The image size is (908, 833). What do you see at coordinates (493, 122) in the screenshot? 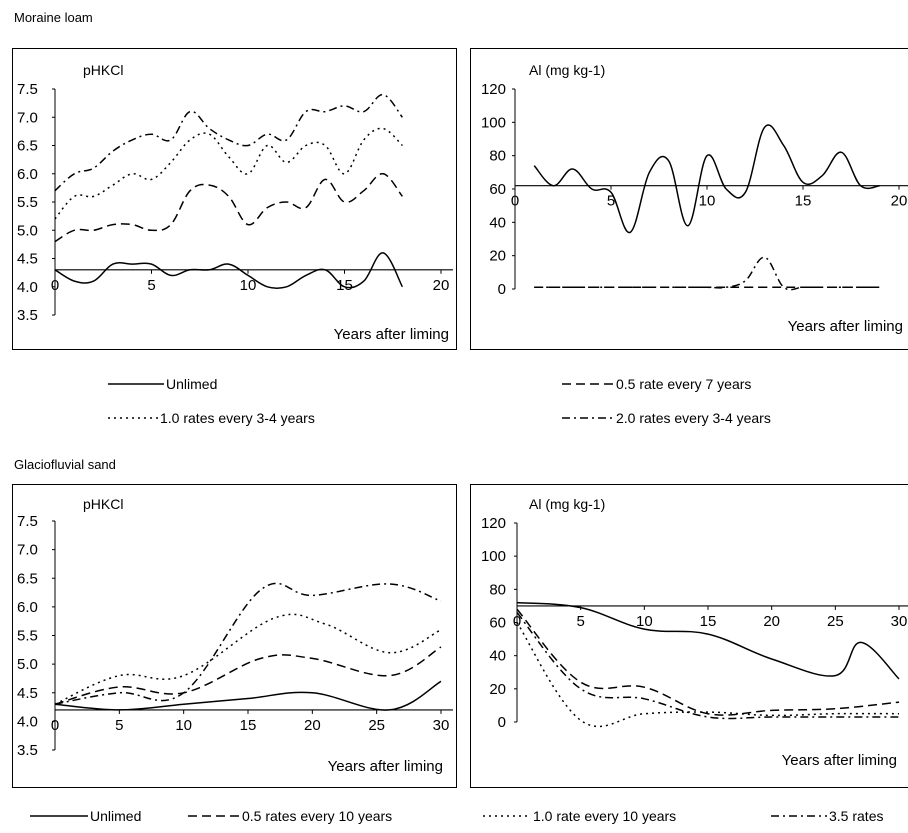
I see `y-tick-label: 100` at bounding box center [493, 122].